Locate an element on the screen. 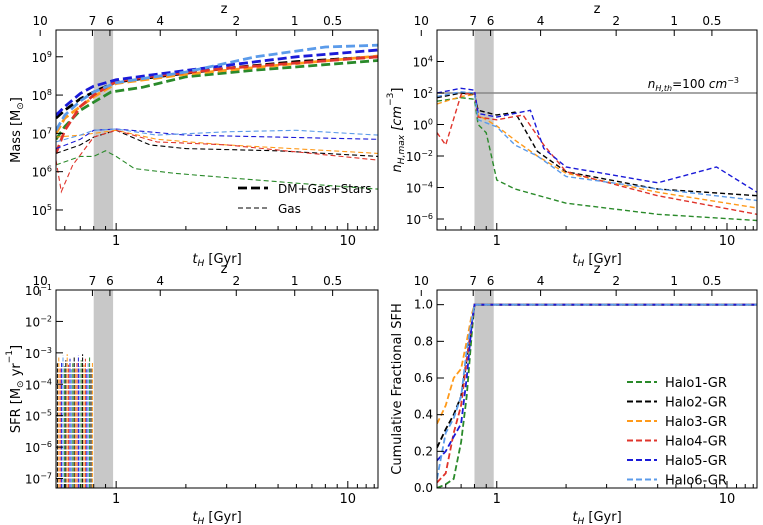 The image size is (763, 525). series-line-halo2-gr is located at coordinates (597, 144).